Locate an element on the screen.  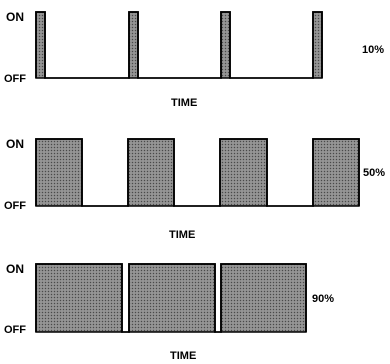
duty-cycle-label: 90% is located at coordinates (323, 299).